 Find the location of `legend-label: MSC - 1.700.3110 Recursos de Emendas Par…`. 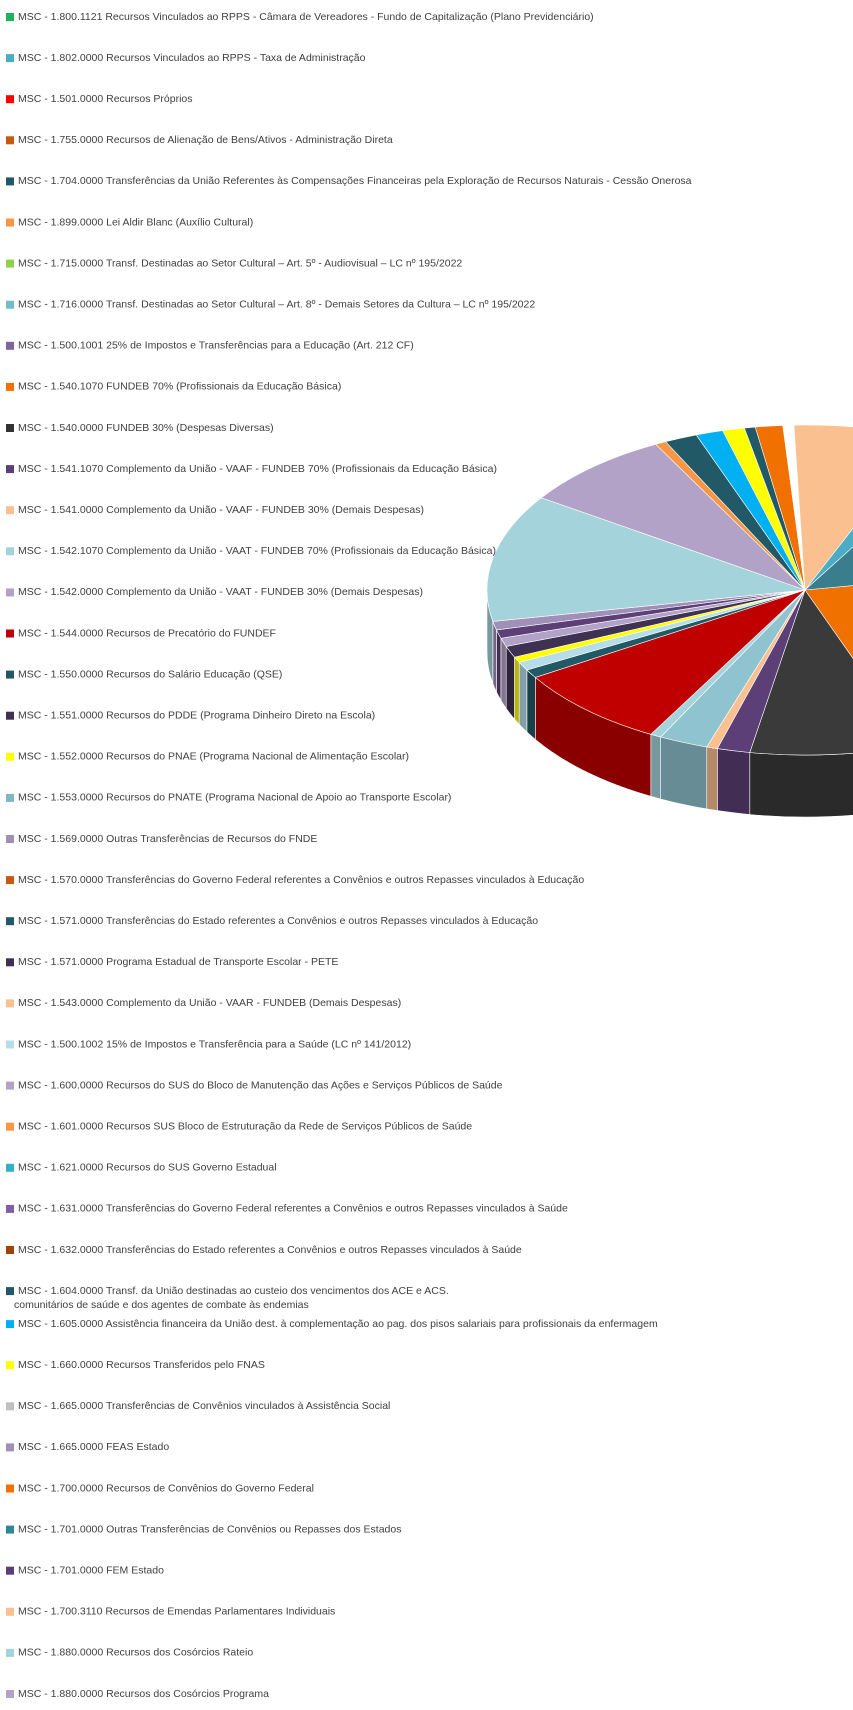

legend-label: MSC - 1.700.3110 Recursos de Emendas Par… is located at coordinates (176, 1612).